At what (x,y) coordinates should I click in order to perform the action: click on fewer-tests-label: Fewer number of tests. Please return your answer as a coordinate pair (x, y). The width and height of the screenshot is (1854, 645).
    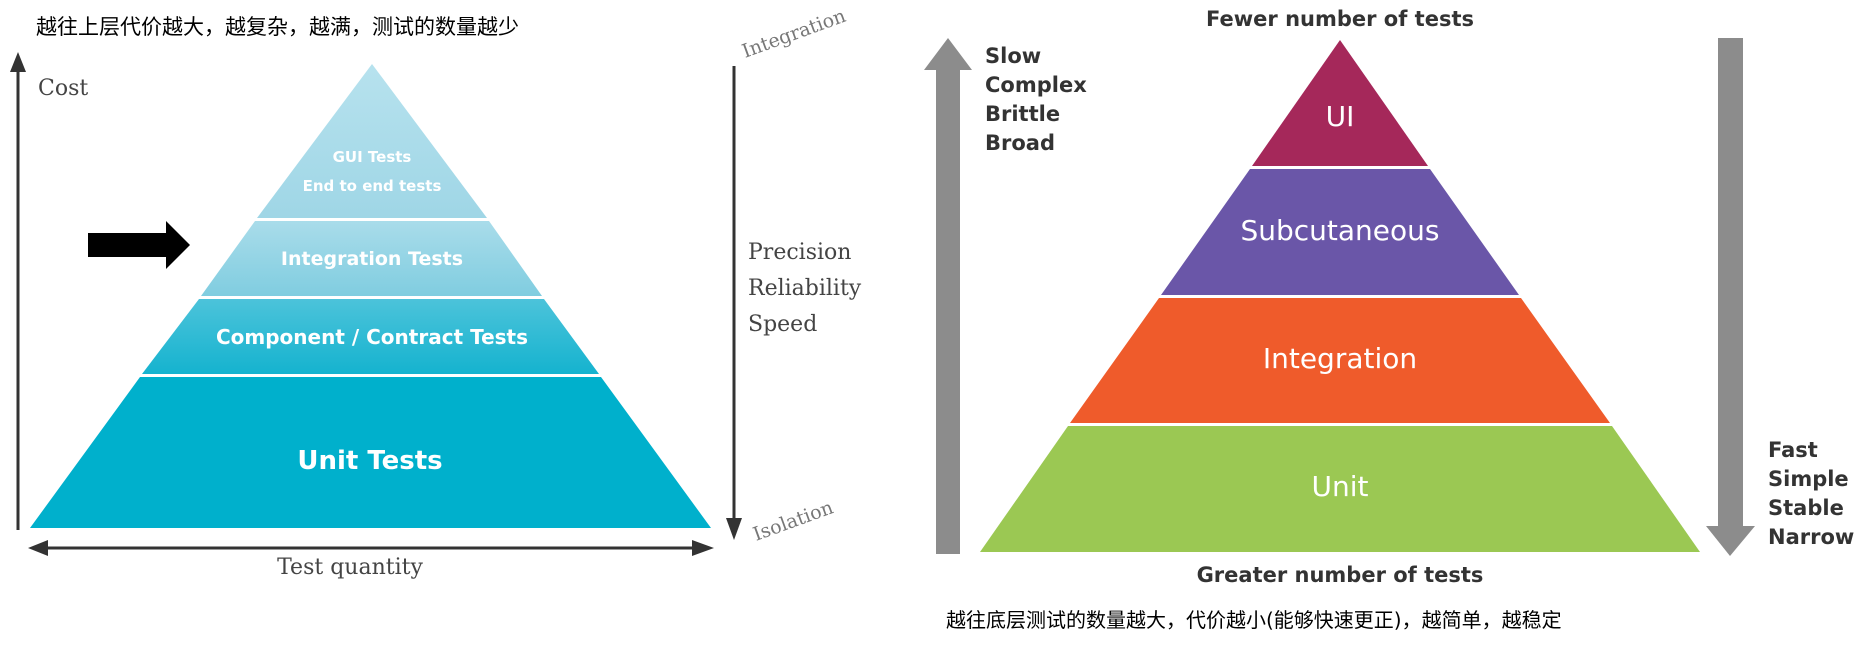
    Looking at the image, I should click on (1340, 19).